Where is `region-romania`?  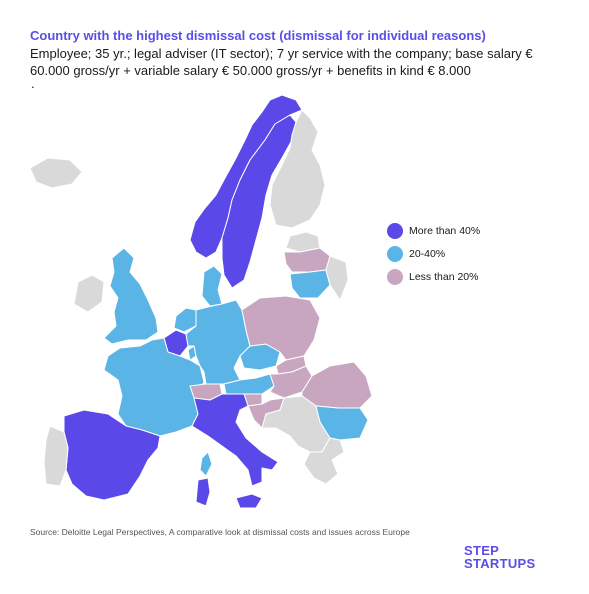 region-romania is located at coordinates (337, 385).